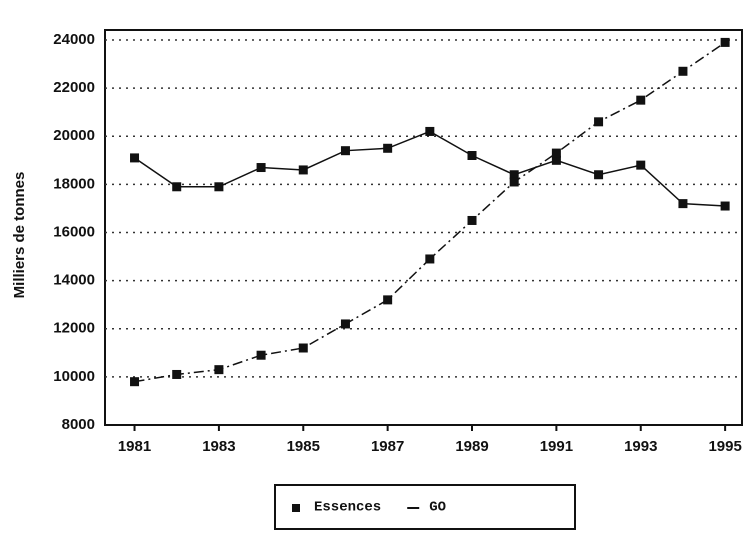 This screenshot has height=544, width=749. What do you see at coordinates (724, 446) in the screenshot?
I see `x-tick-label: 1995` at bounding box center [724, 446].